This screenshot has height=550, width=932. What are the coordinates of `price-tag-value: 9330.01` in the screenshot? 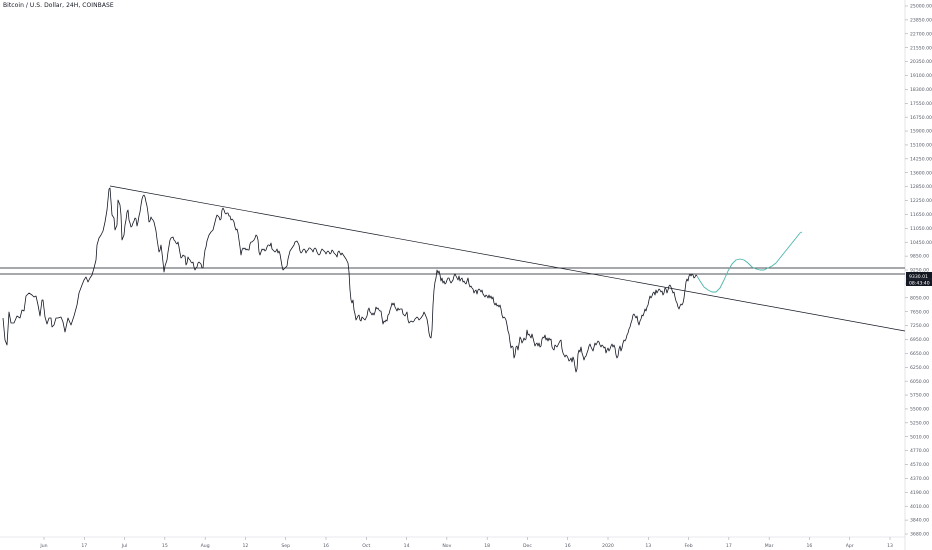 It's located at (918, 277).